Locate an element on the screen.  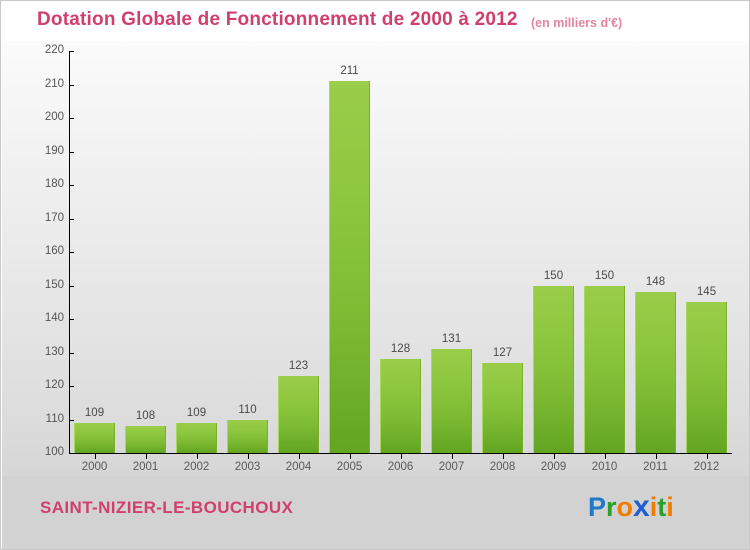
logo-letter-r: r is located at coordinates (611, 507).